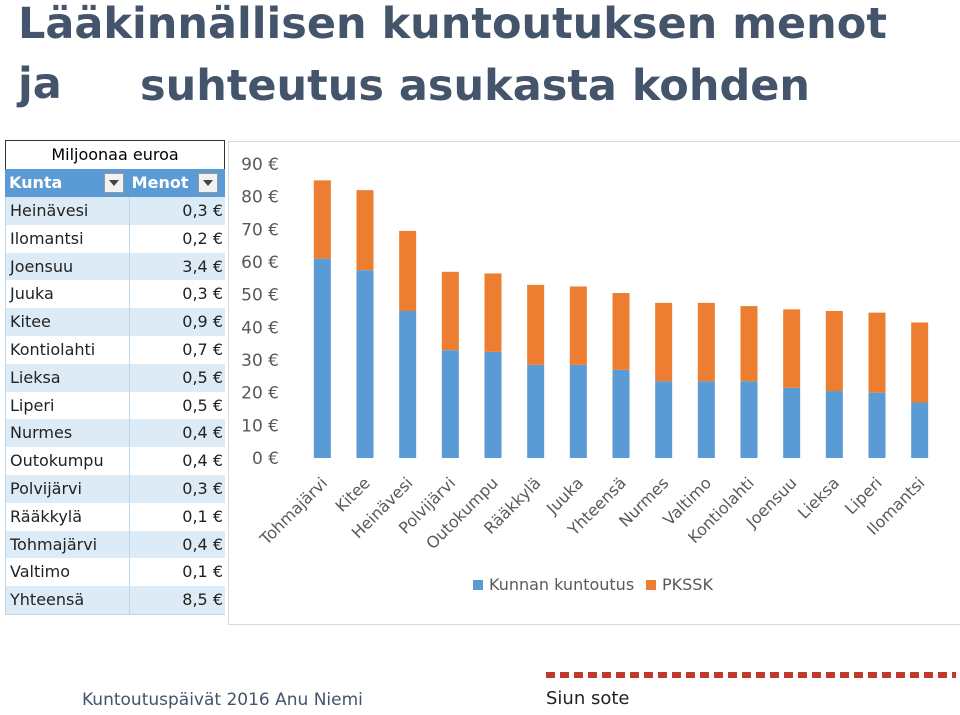  Describe the element at coordinates (260, 361) in the screenshot. I see `y-tick-label: 30 €` at that location.